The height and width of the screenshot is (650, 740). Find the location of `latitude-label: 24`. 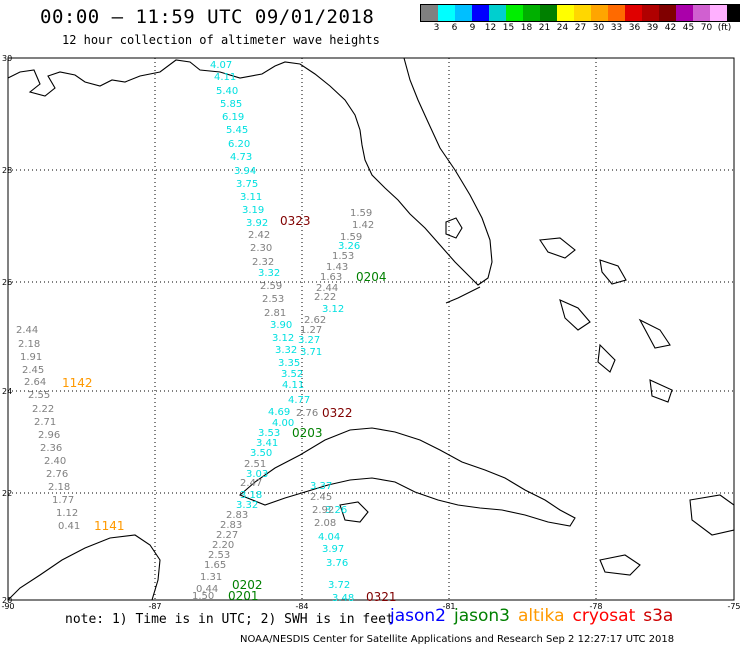

latitude-label: 24 is located at coordinates (7, 391).